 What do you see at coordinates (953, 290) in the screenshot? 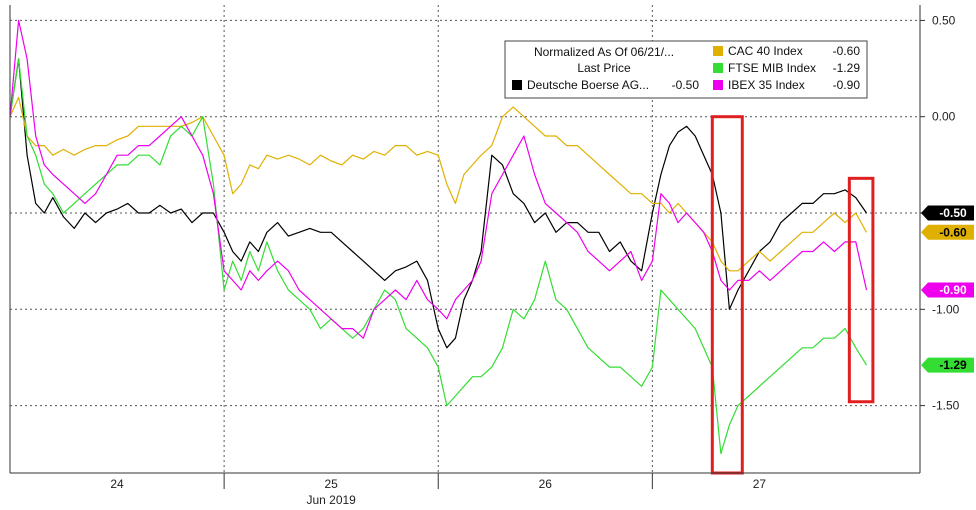
I see `last-value-label-ibex-35-index: -0.90` at bounding box center [953, 290].